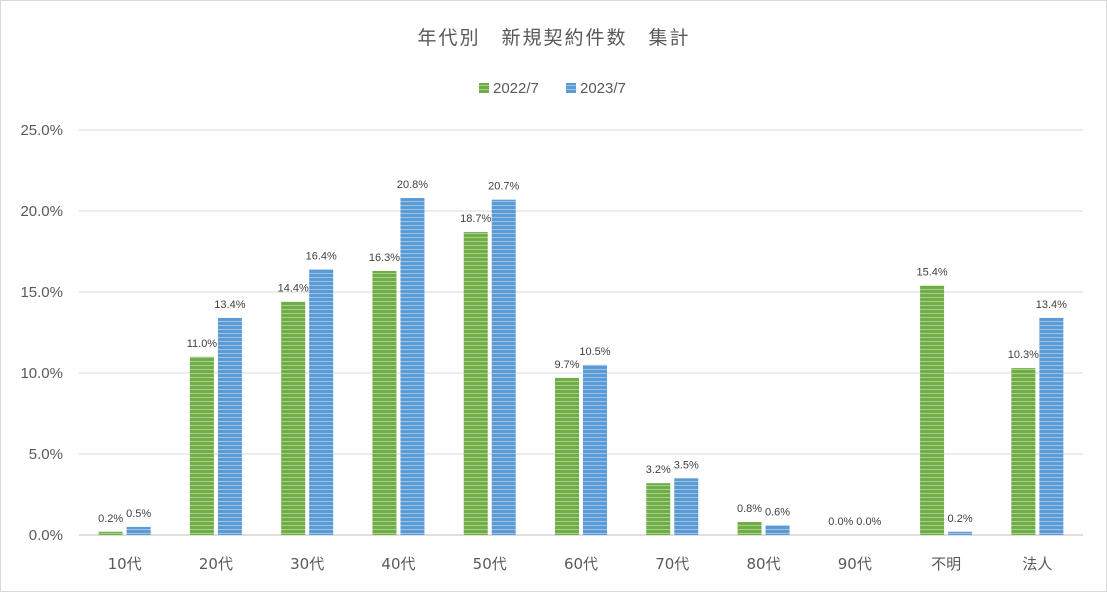 Image resolution: width=1107 pixels, height=592 pixels. What do you see at coordinates (490, 564) in the screenshot?
I see `x-tick-label: 50代` at bounding box center [490, 564].